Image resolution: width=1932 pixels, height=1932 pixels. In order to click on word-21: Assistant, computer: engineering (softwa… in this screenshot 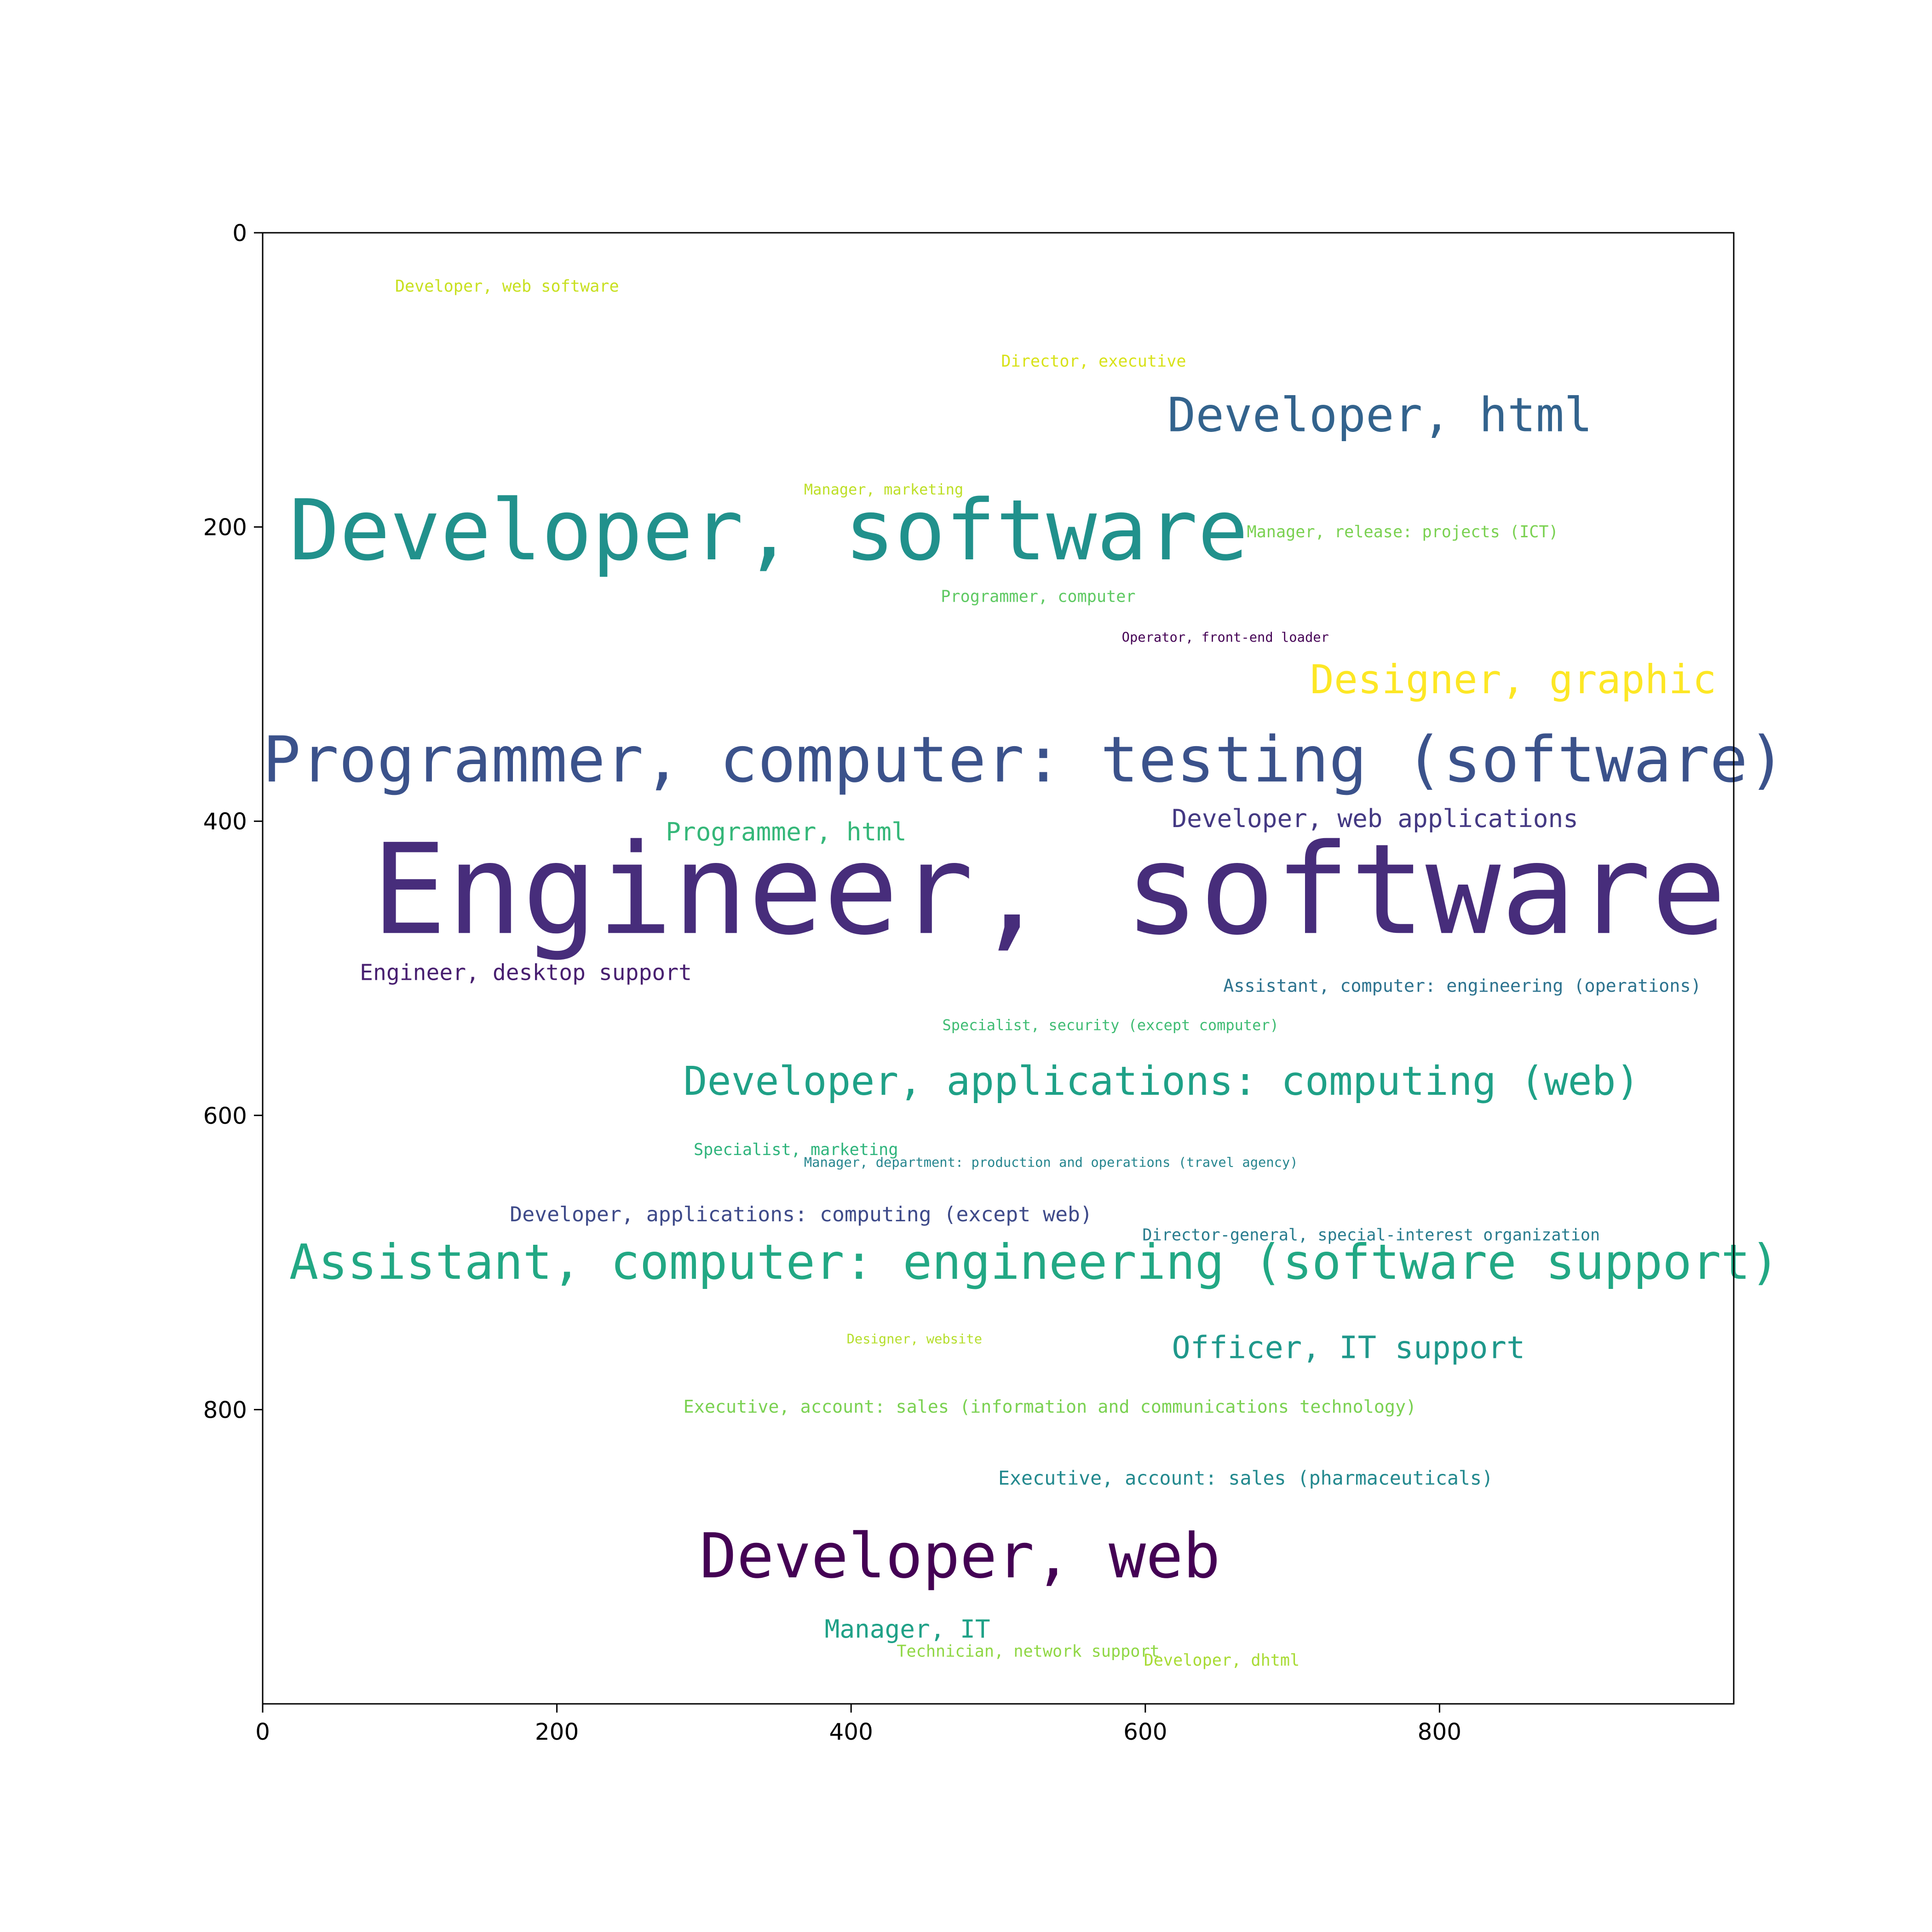, I will do `click(1034, 1262)`.